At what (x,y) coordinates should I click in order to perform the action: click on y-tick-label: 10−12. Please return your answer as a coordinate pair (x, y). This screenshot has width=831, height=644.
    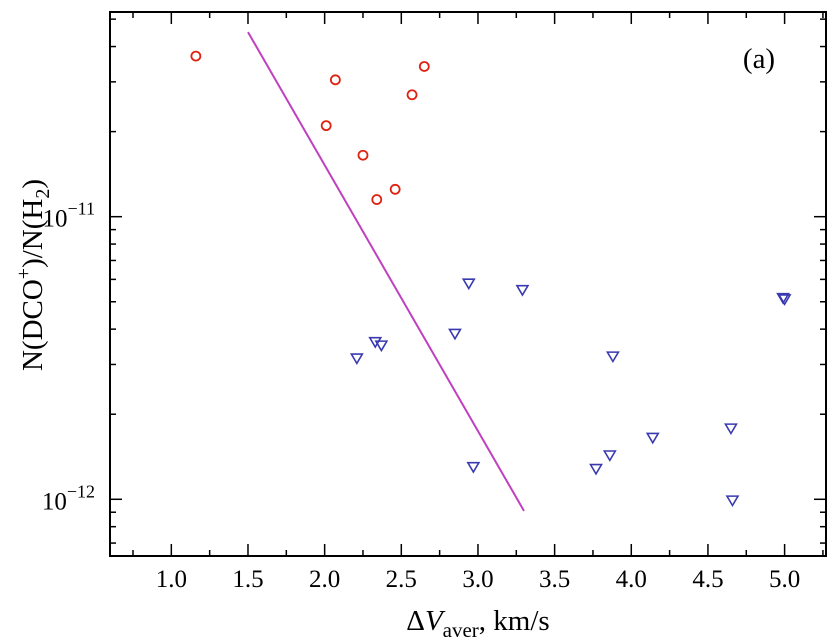
    Looking at the image, I should click on (68, 498).